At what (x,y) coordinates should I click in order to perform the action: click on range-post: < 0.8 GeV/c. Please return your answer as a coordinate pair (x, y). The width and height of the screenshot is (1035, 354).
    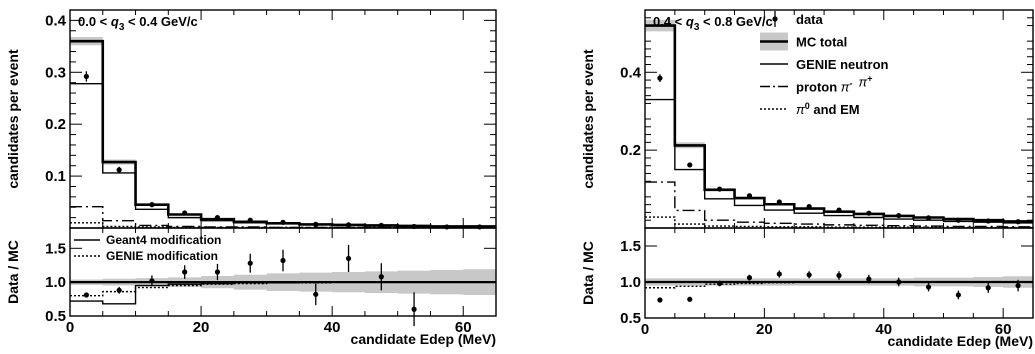
    Looking at the image, I should click on (735, 21).